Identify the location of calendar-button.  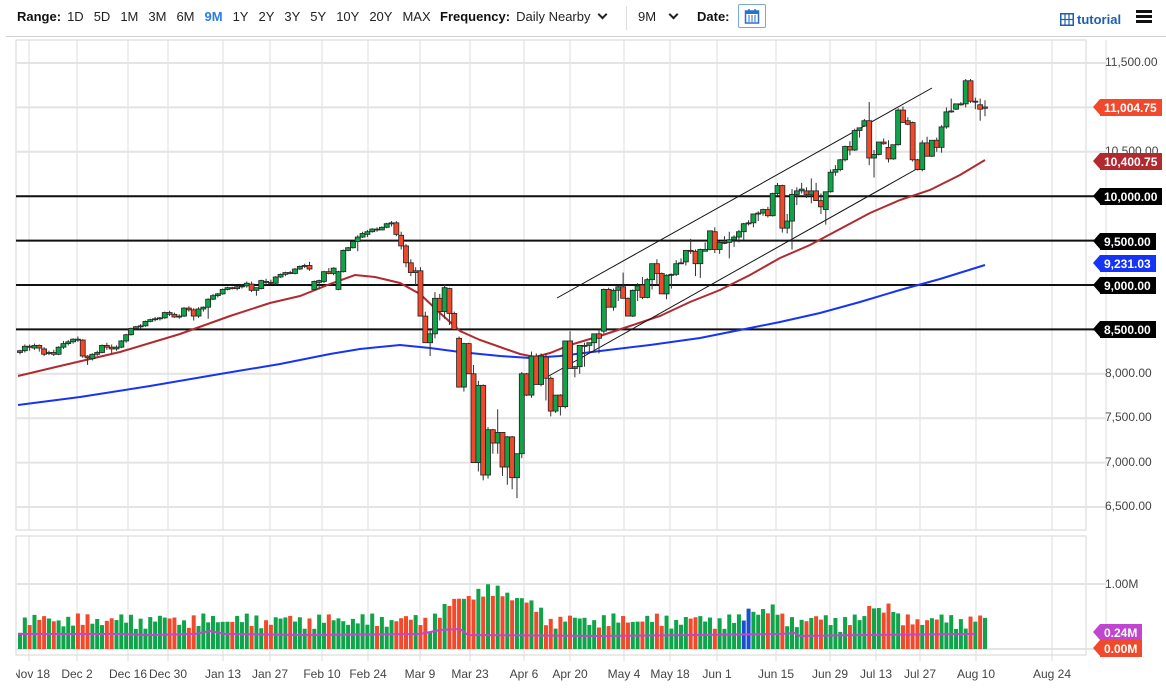
(752, 16).